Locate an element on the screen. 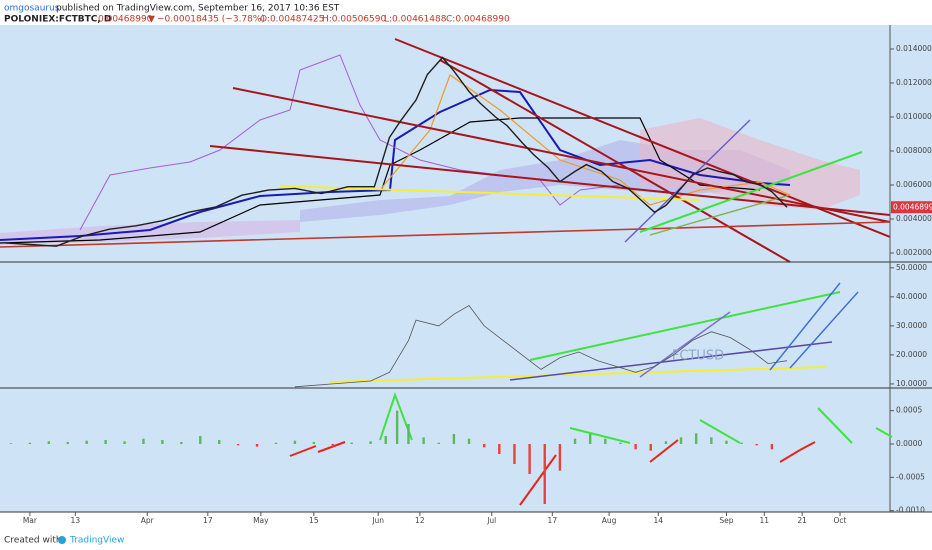 The image size is (932, 550). low: L:0.00461488 is located at coordinates (415, 20).